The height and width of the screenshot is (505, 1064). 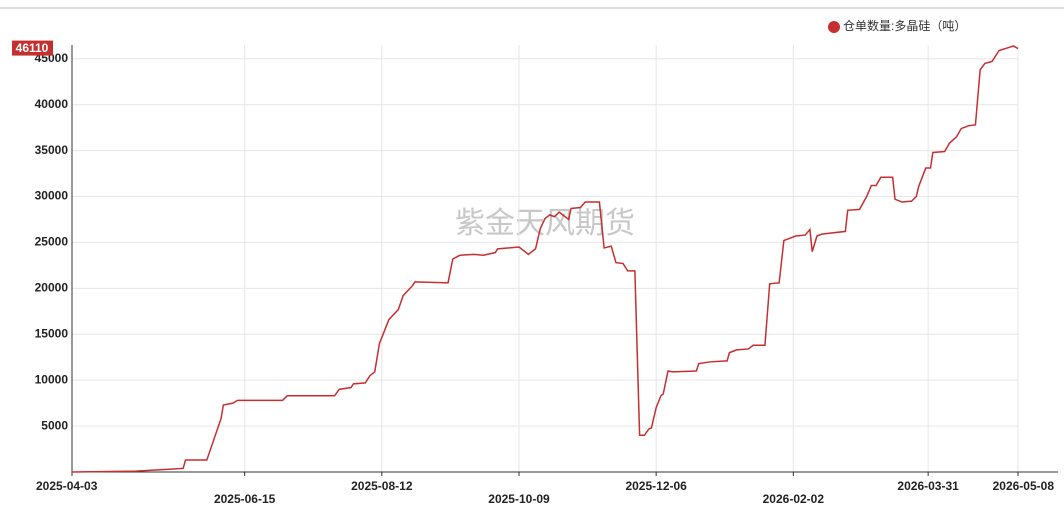 I want to click on current-value-label: 46110, so click(x=32, y=48).